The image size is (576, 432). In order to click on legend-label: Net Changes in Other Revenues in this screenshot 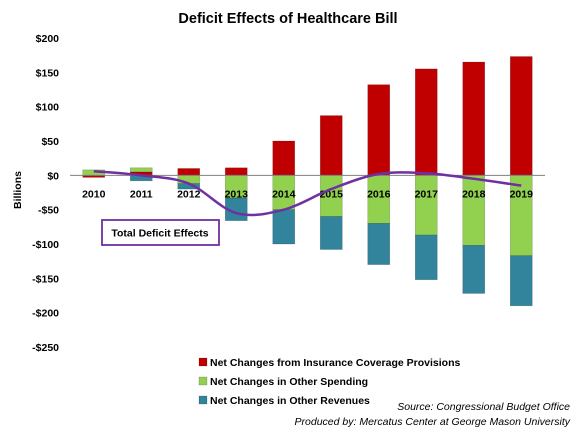, I will do `click(290, 401)`.